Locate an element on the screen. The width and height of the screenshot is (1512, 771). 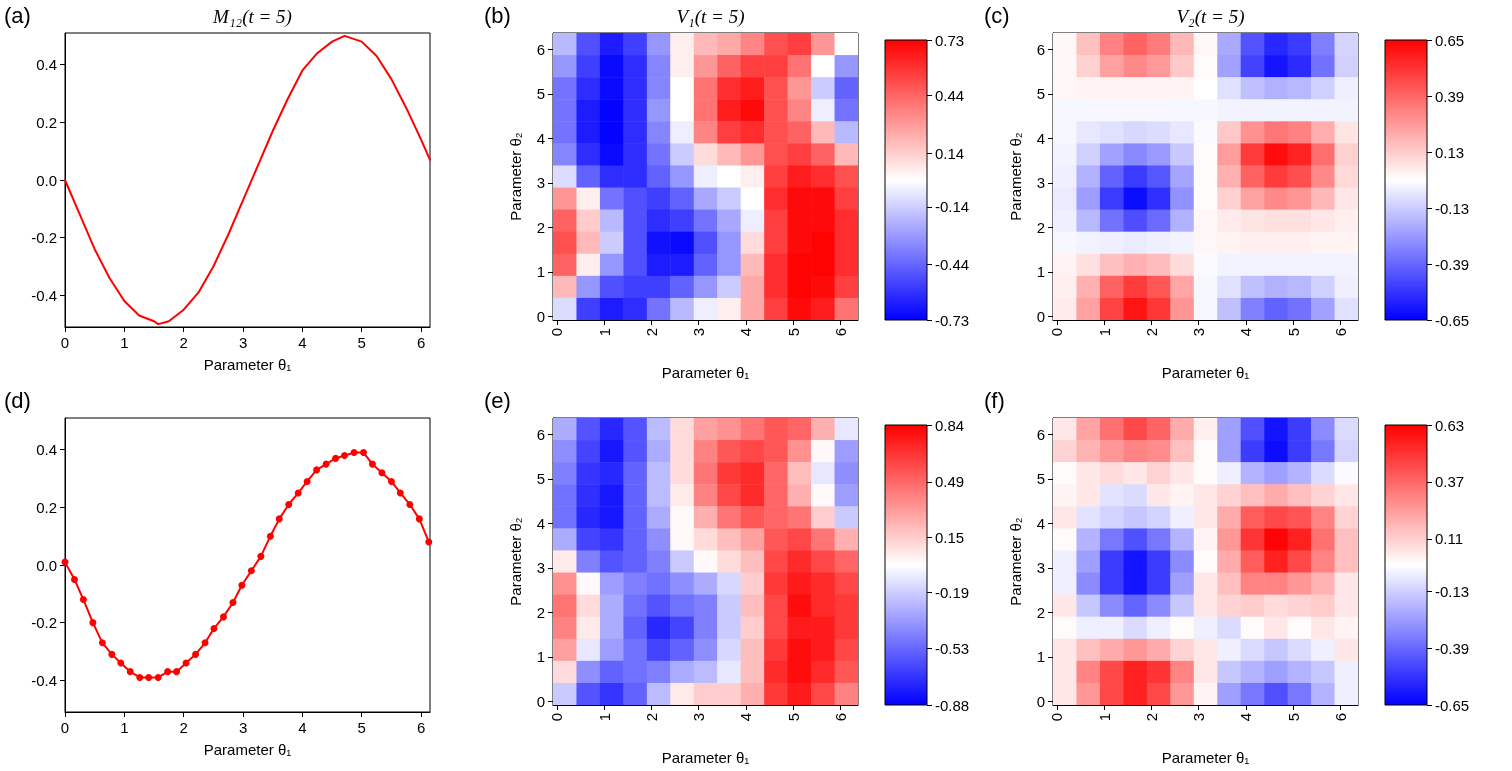
color-bar-label: -0.65 is located at coordinates (1452, 705).